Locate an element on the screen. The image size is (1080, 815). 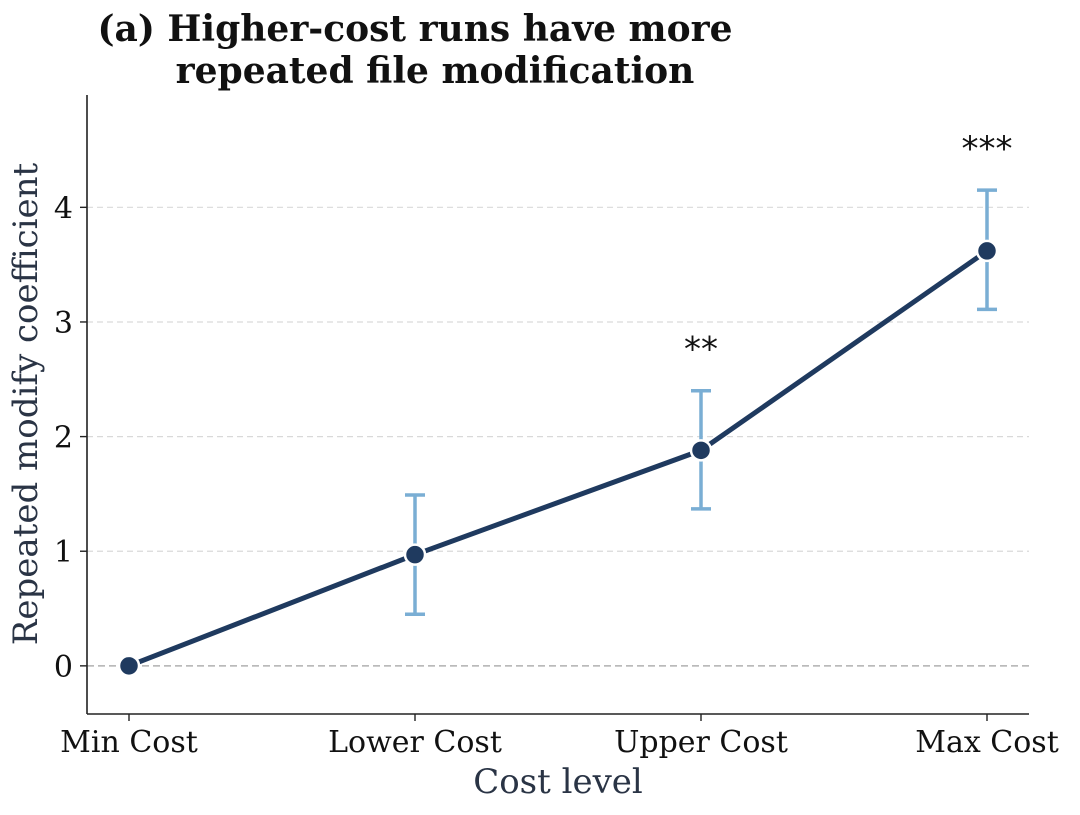
significance-label-2: ** is located at coordinates (701, 350).